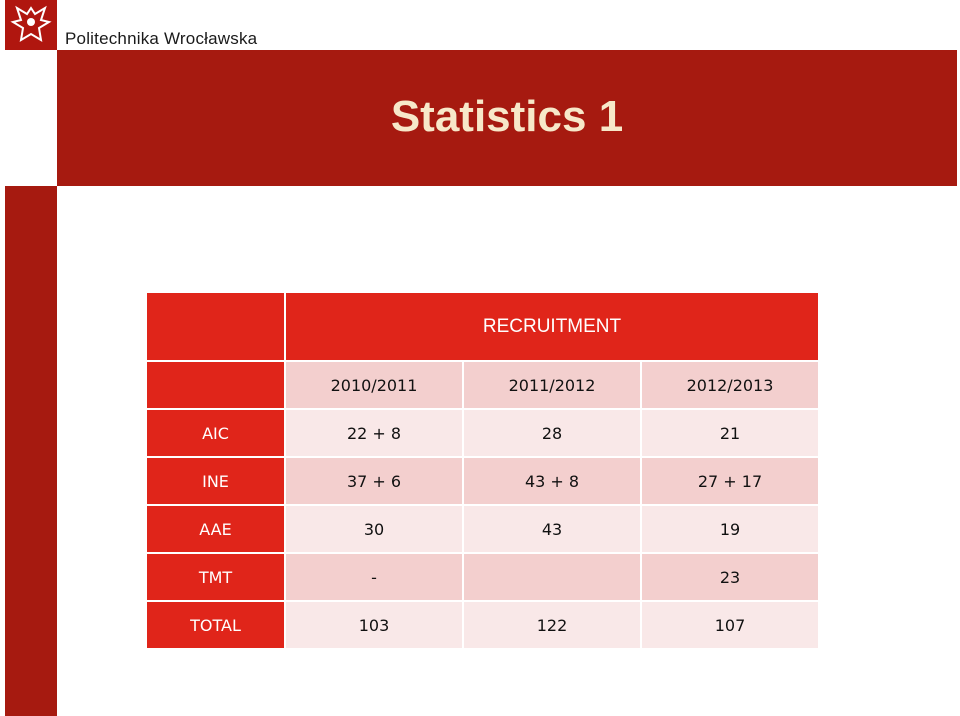  I want to click on data-cell: 103, so click(374, 625).